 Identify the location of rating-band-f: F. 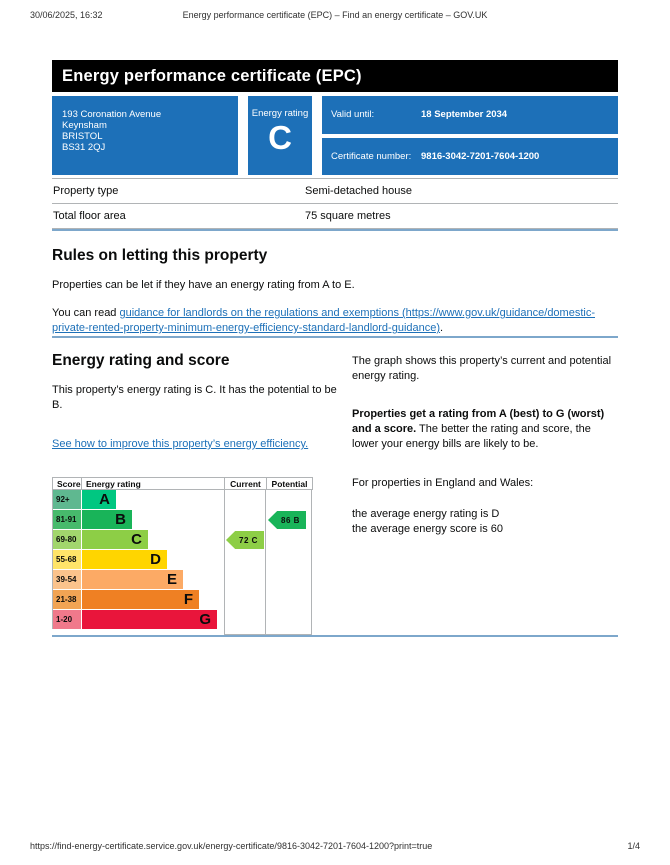
(140, 599).